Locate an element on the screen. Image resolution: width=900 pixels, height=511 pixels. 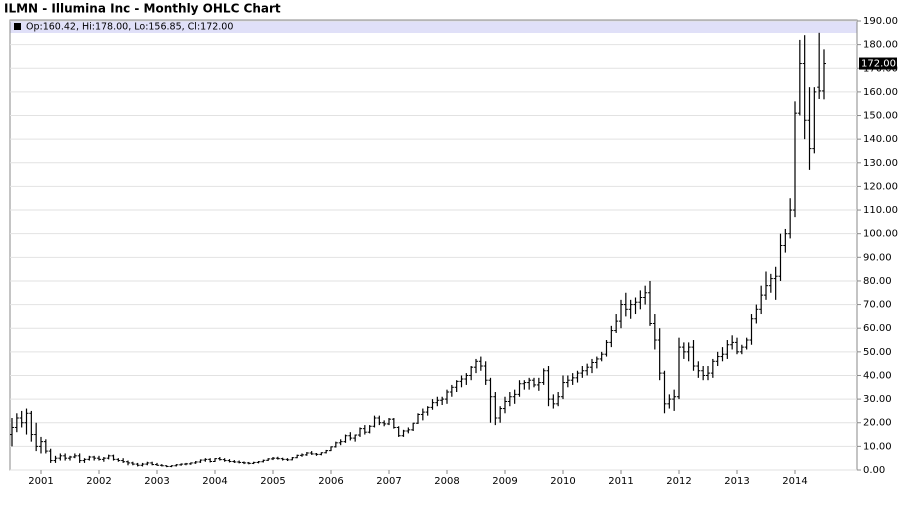
x-tick-label: 2010 is located at coordinates (562, 481).